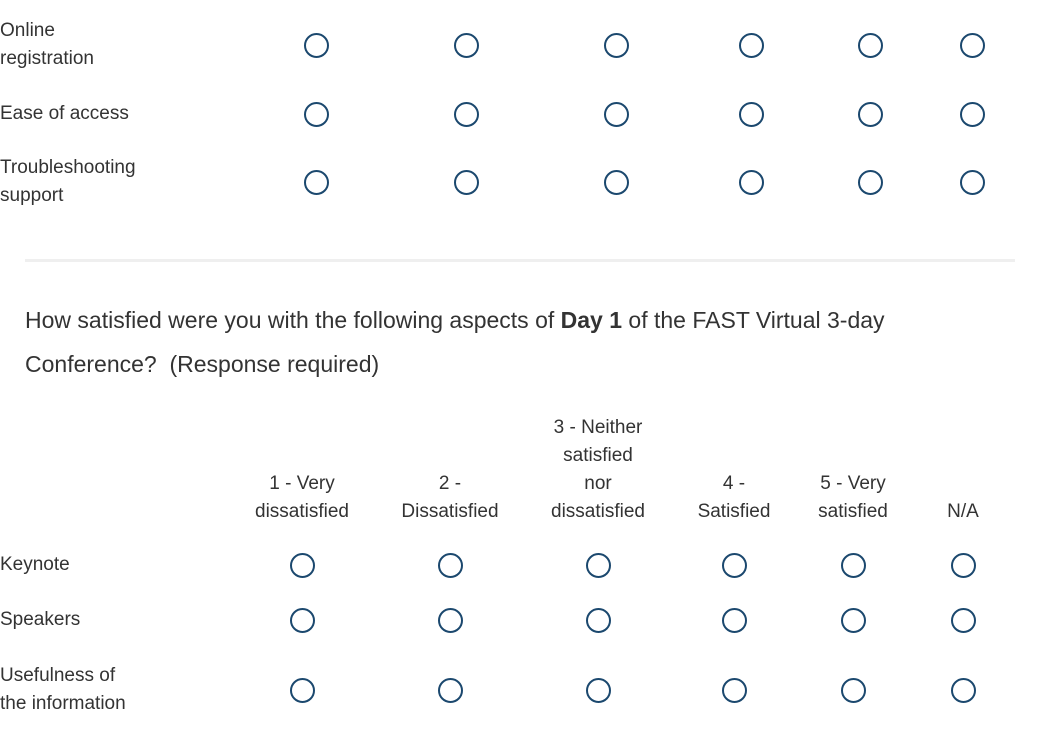  Describe the element at coordinates (35, 564) in the screenshot. I see `row-label: Keynote` at that location.